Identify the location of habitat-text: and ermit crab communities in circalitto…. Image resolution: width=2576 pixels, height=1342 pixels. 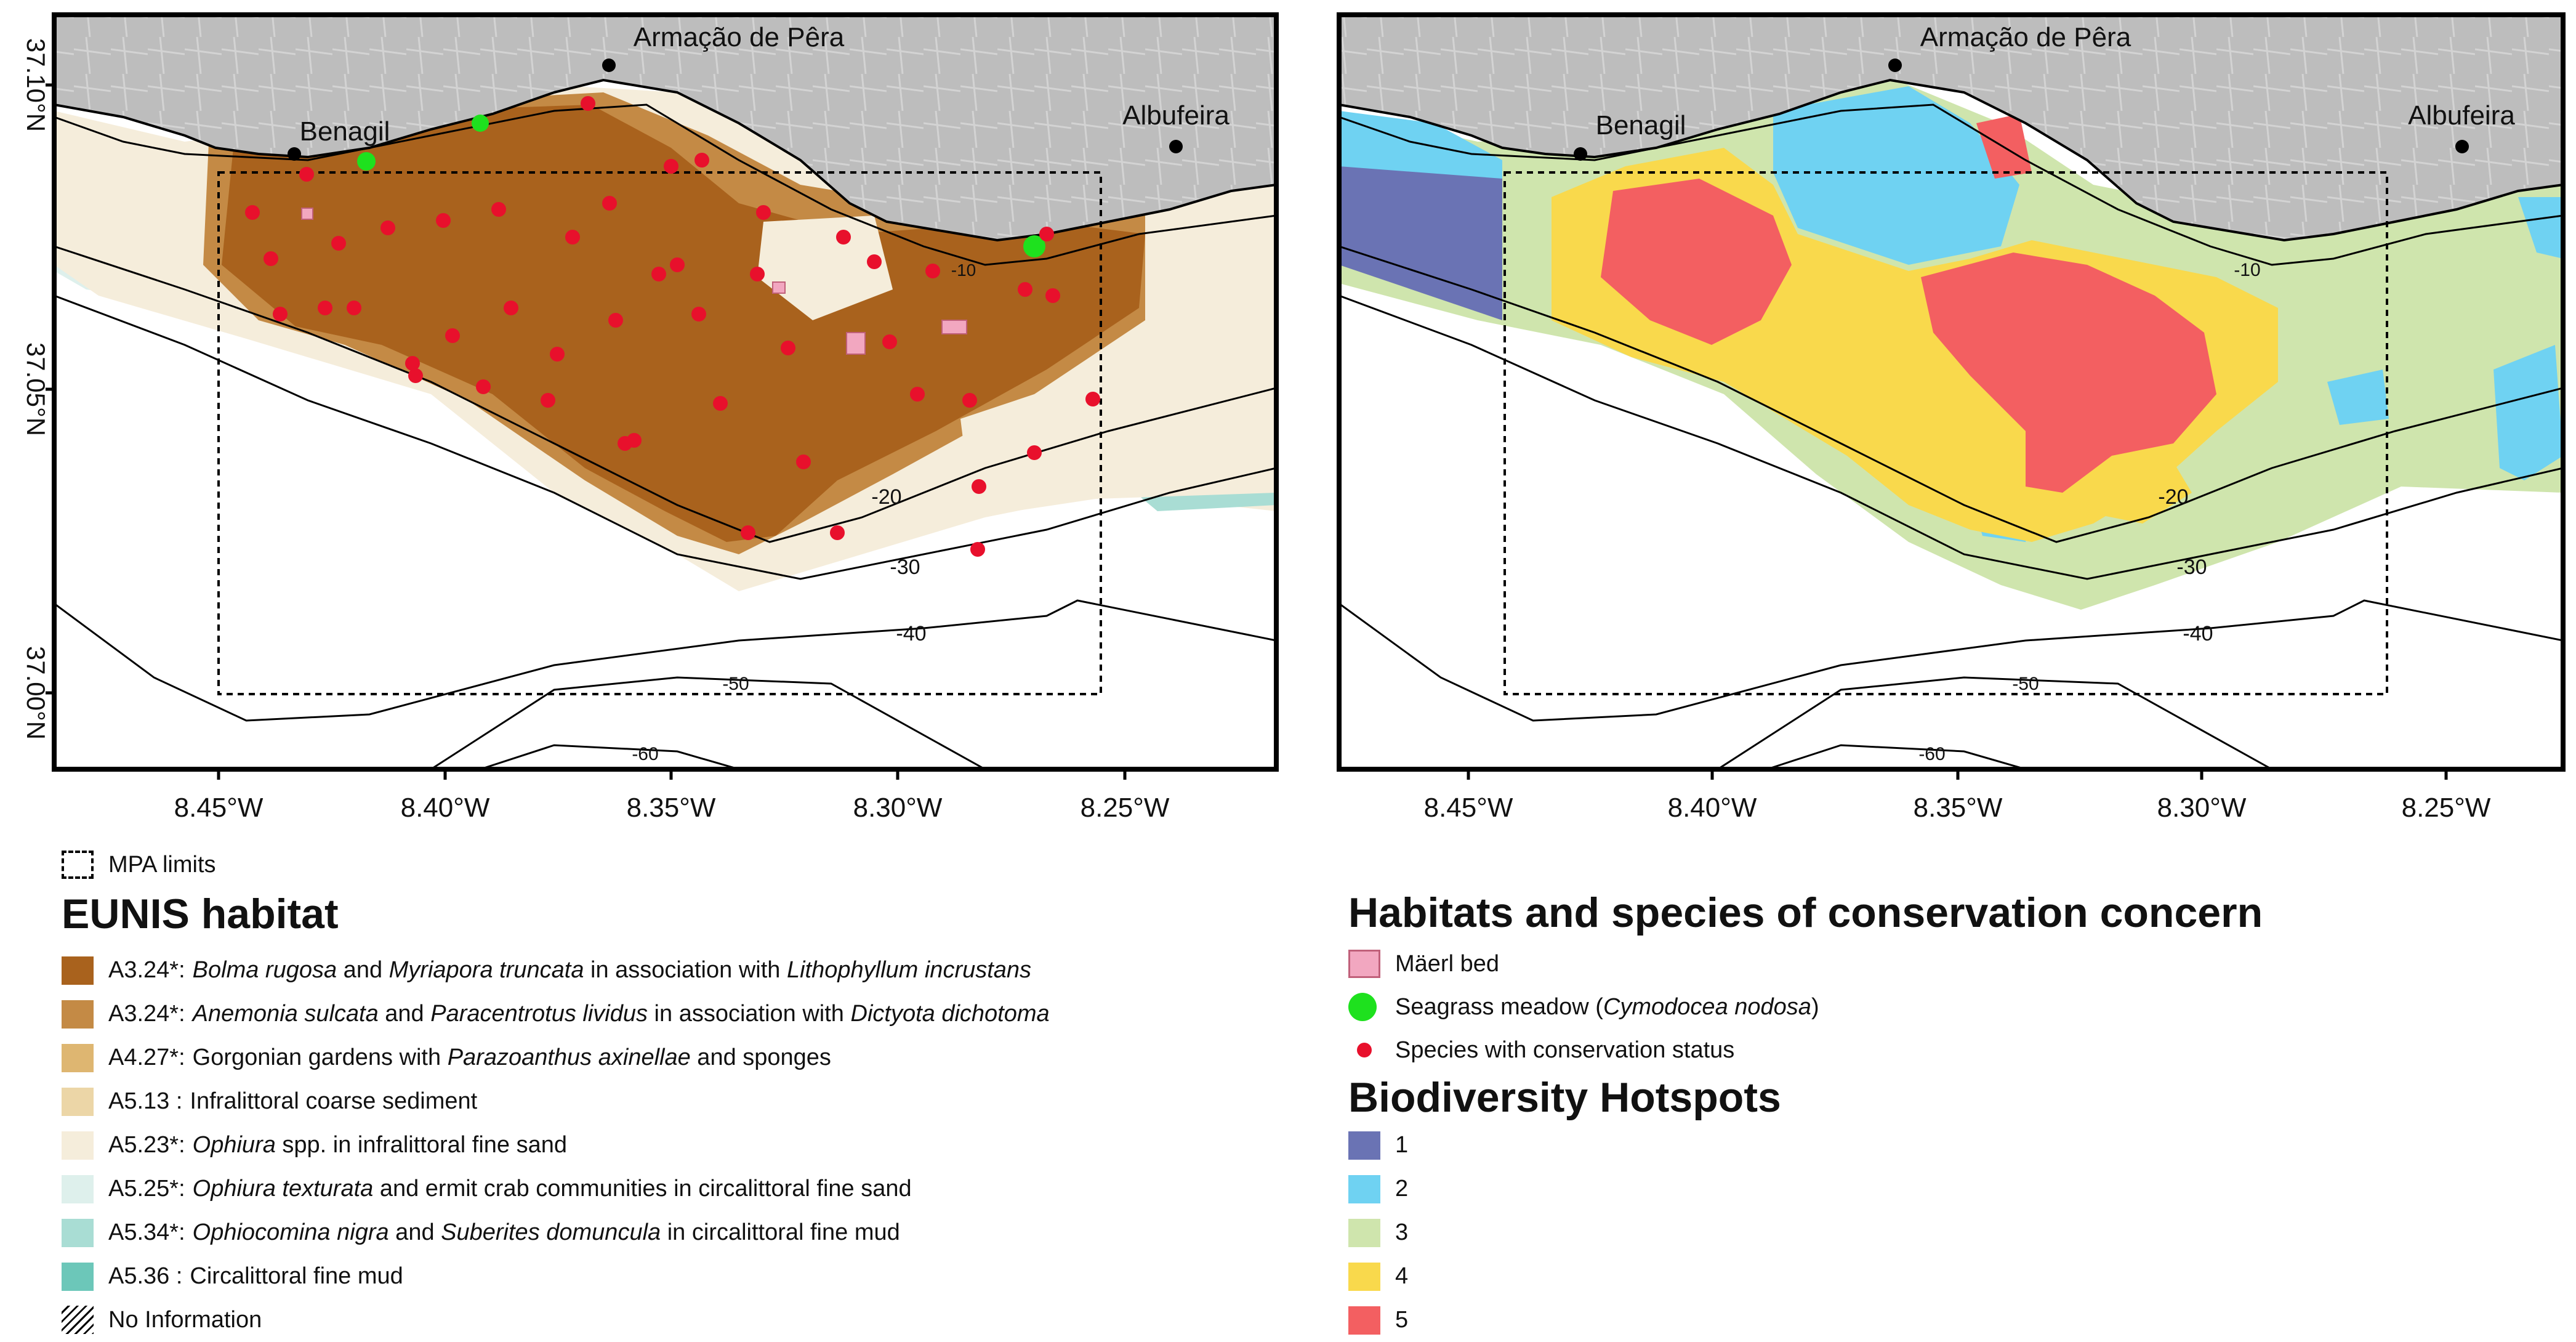
(642, 1189).